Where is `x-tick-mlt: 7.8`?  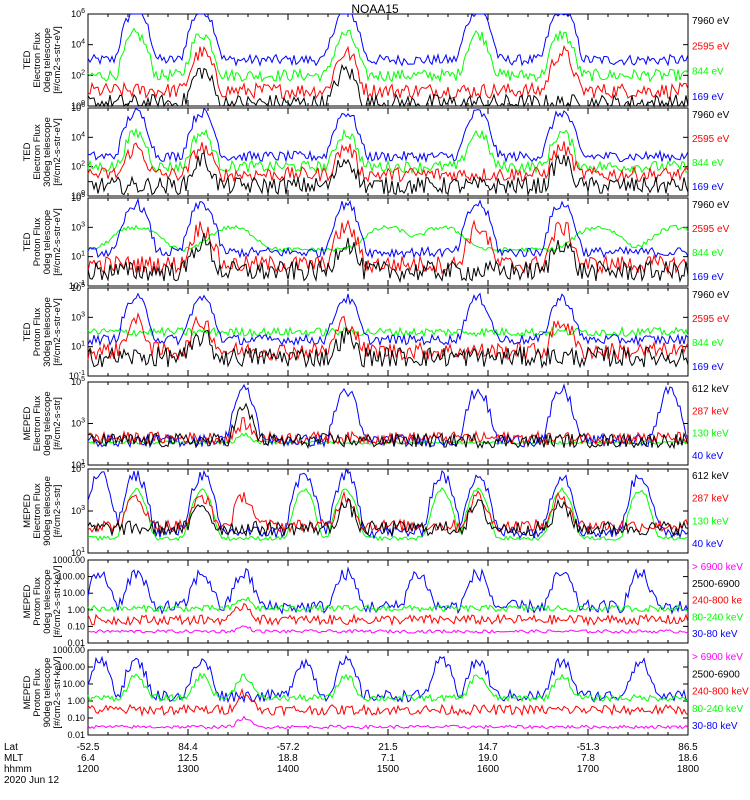 x-tick-mlt: 7.8 is located at coordinates (588, 758).